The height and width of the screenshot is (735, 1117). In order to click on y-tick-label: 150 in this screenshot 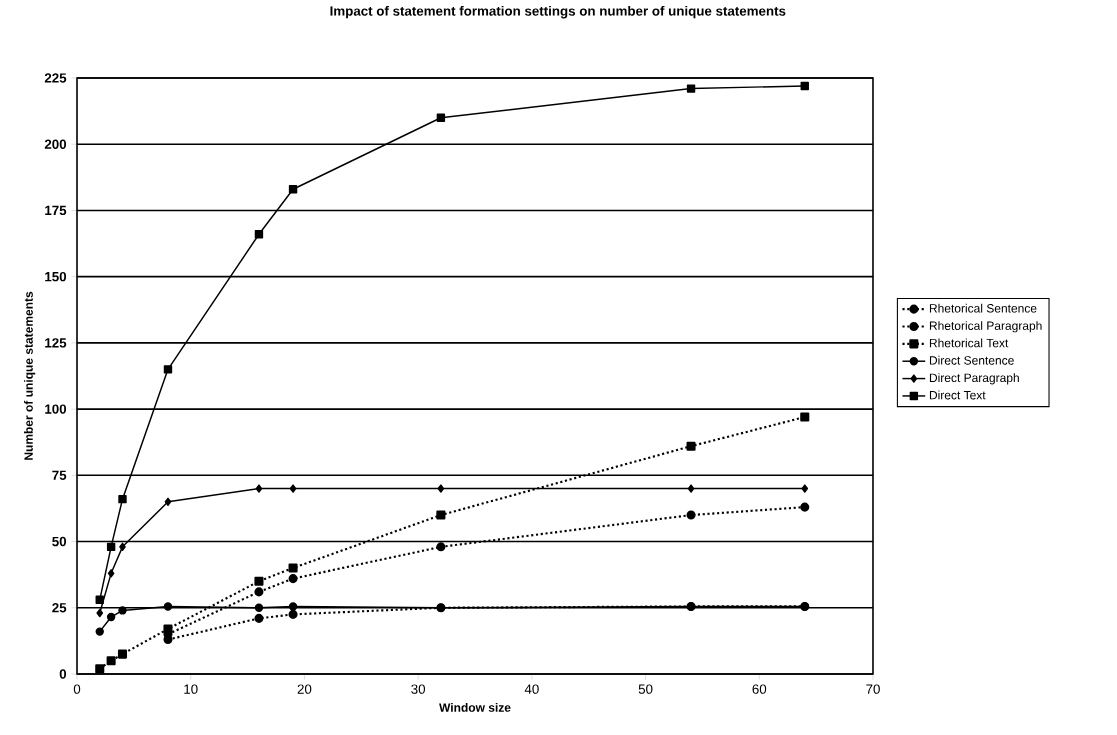, I will do `click(56, 276)`.